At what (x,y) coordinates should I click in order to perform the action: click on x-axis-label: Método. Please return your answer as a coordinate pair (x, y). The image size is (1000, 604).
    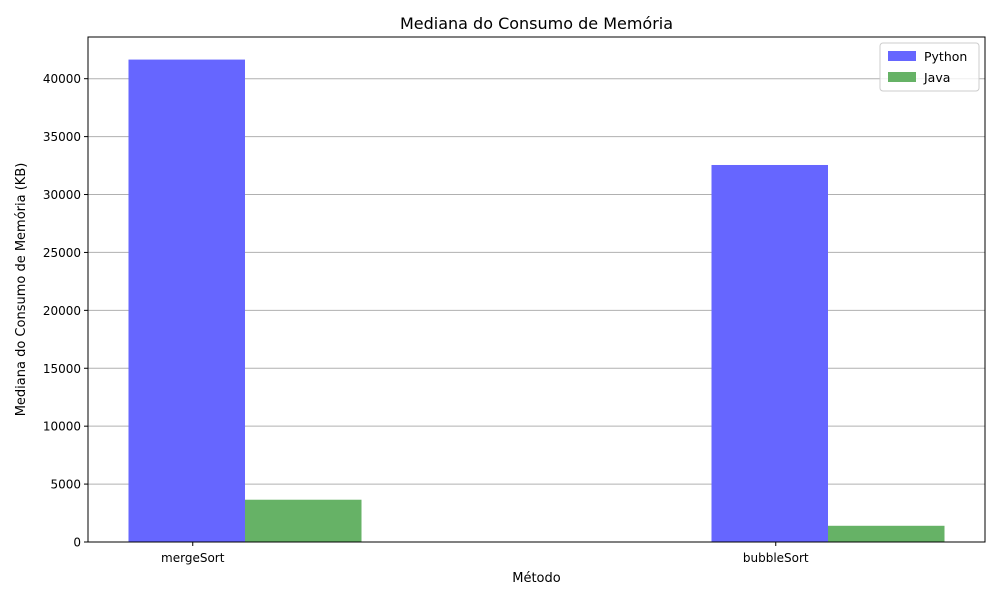
    Looking at the image, I should click on (536, 578).